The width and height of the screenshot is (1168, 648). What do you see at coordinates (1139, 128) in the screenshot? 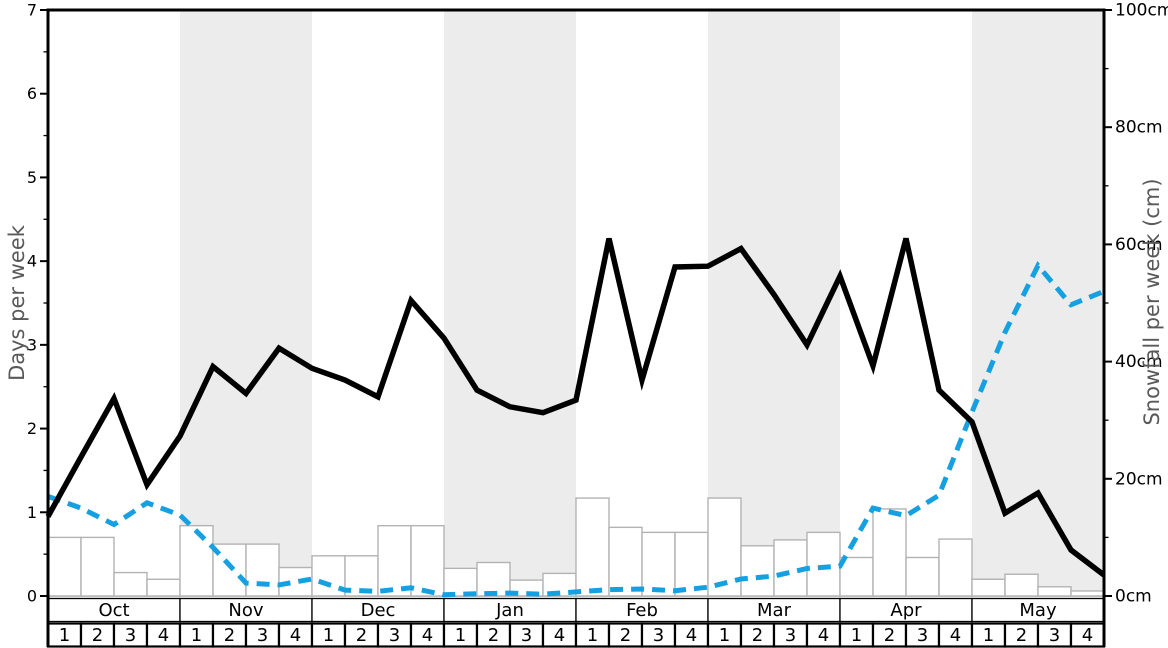
I see `right-tick-label: 80cm` at bounding box center [1139, 128].